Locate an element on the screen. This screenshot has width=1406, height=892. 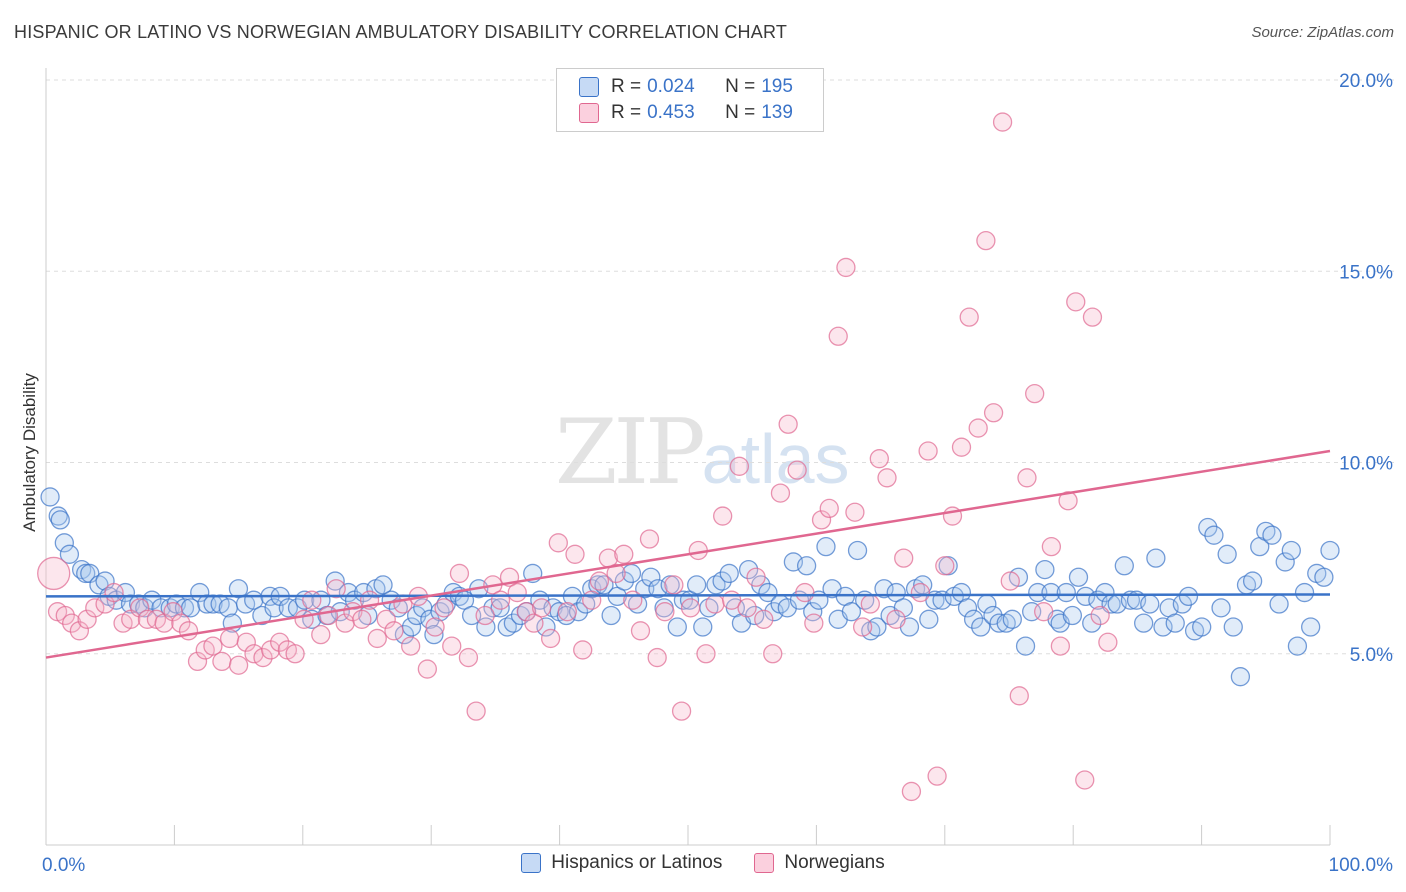
r-value: 0.453 is located at coordinates (671, 112).